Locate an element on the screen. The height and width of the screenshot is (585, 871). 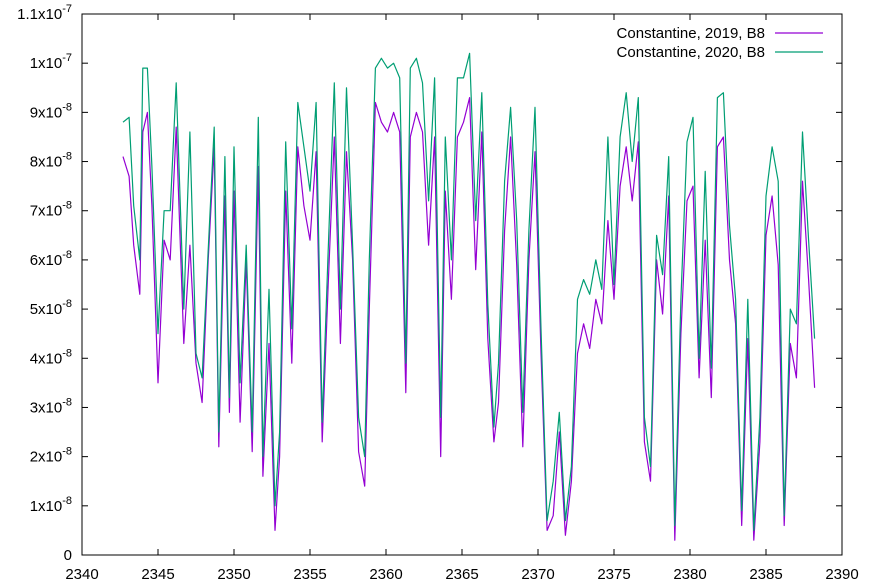
legend-label-2: Constantine, 2020, B8 is located at coordinates (691, 52).